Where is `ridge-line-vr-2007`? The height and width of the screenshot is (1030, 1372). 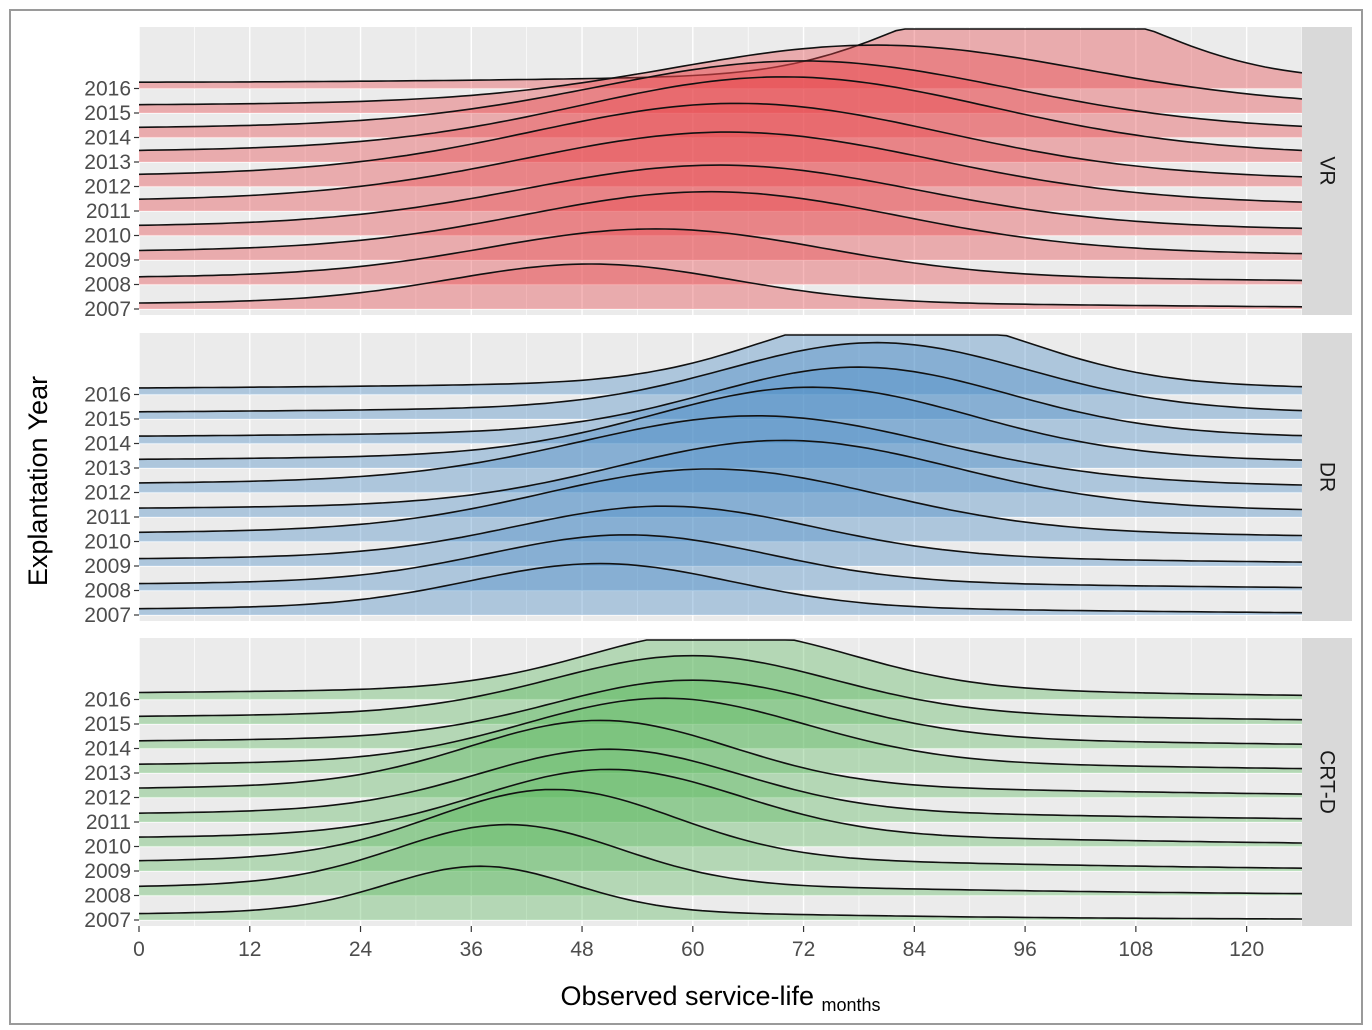
ridge-line-vr-2007 is located at coordinates (720, 285).